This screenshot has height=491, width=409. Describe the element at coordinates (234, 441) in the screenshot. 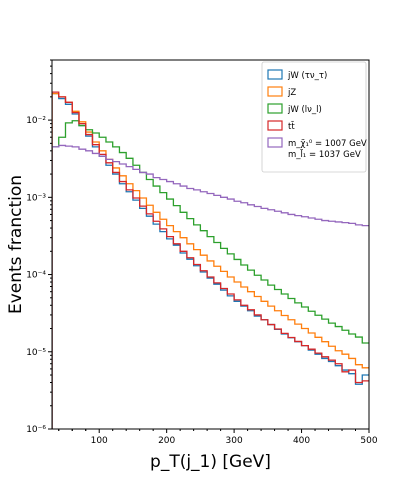

I see `x-tick-label: 300` at that location.